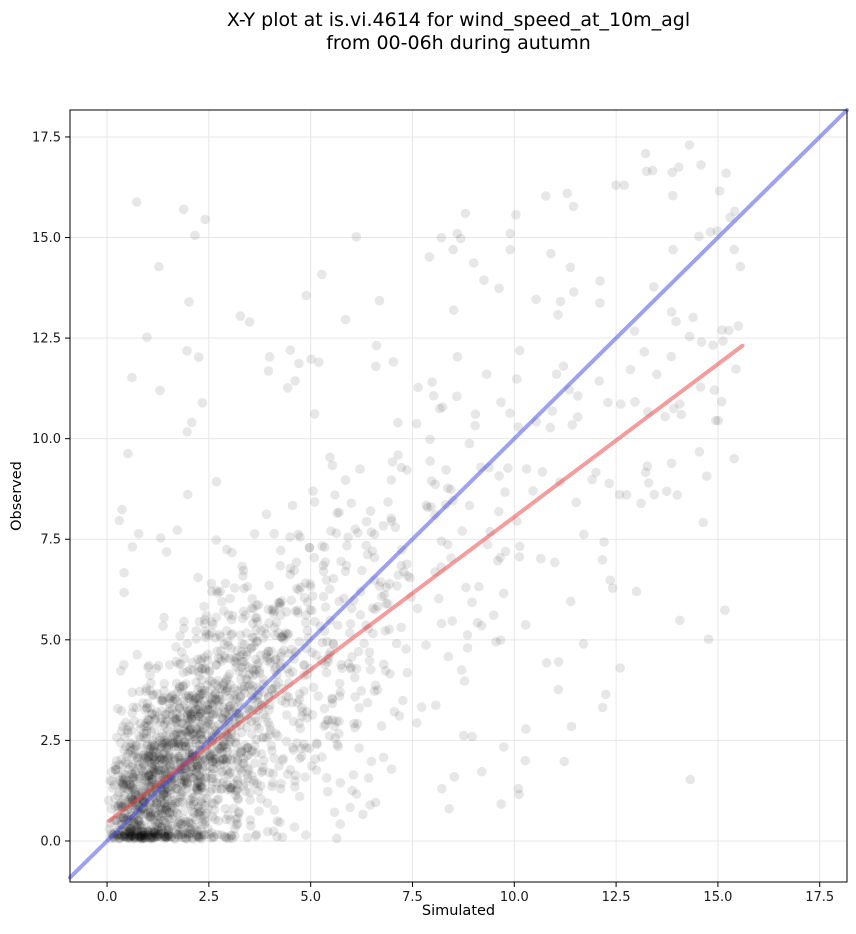 The width and height of the screenshot is (856, 934). What do you see at coordinates (17, 496) in the screenshot?
I see `y-axis-label: Observed` at bounding box center [17, 496].